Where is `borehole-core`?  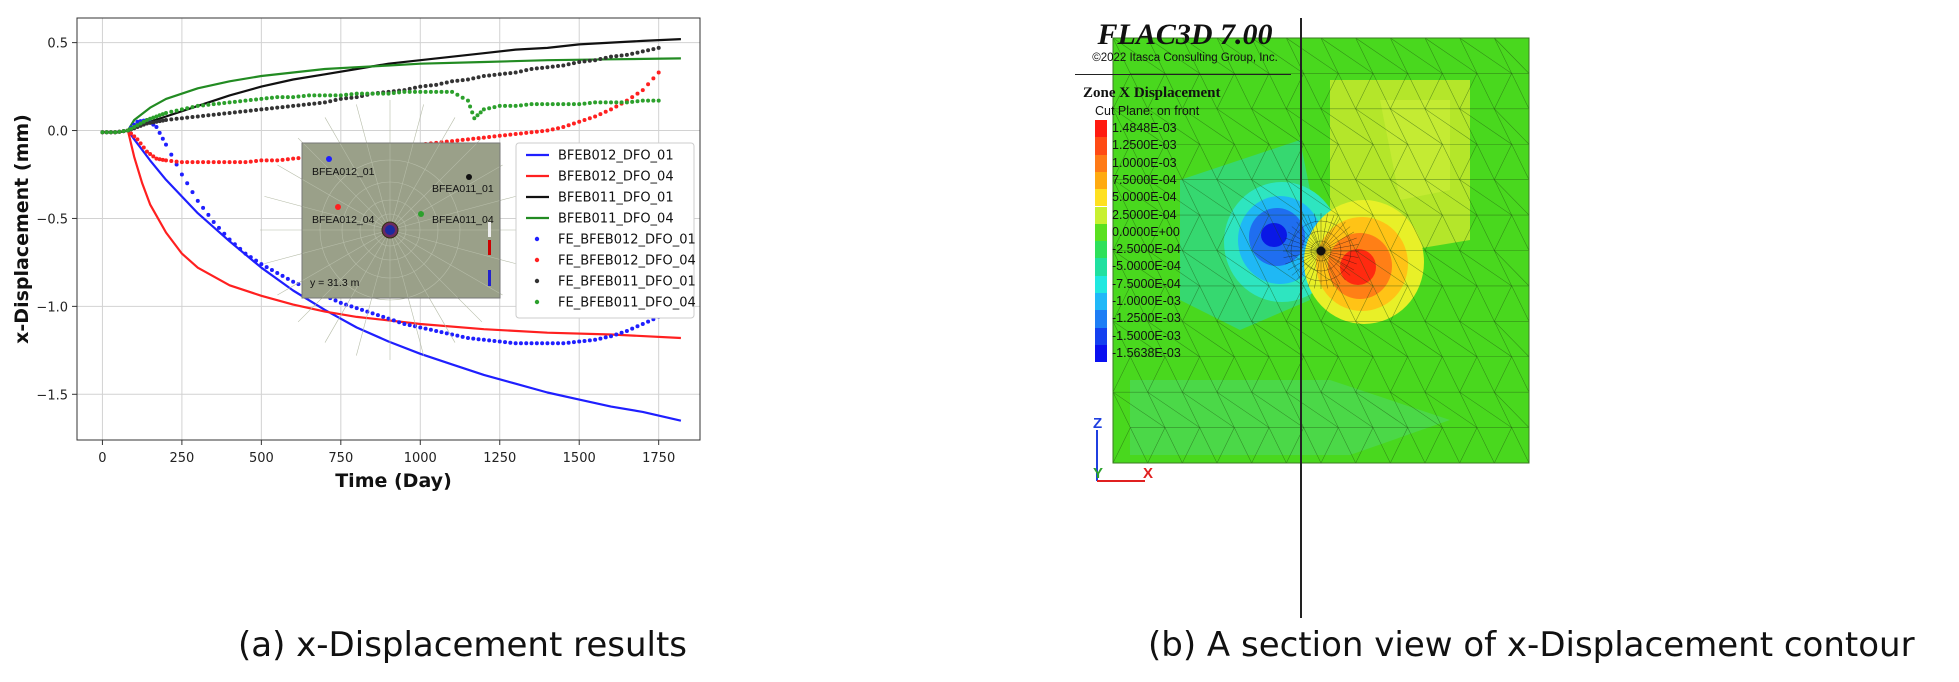
borehole-core is located at coordinates (390, 230).